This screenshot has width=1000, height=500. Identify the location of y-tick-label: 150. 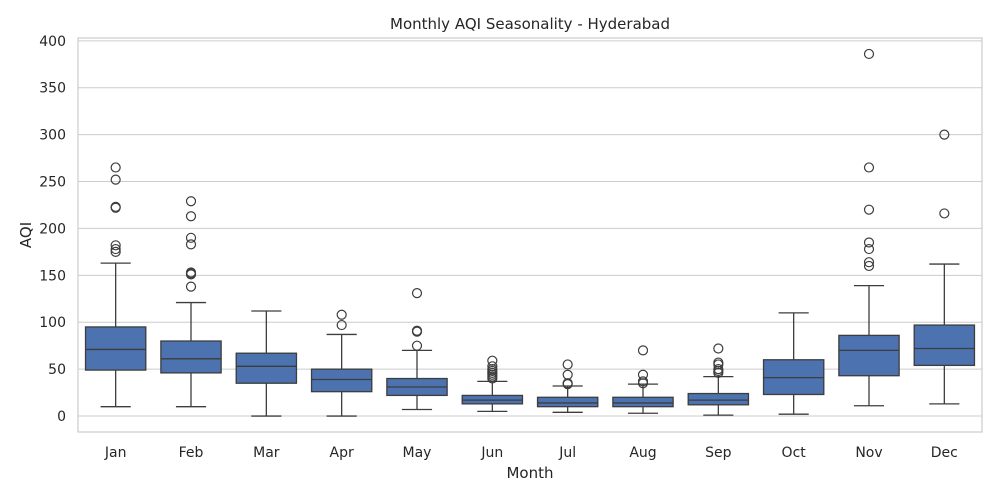
(52, 276).